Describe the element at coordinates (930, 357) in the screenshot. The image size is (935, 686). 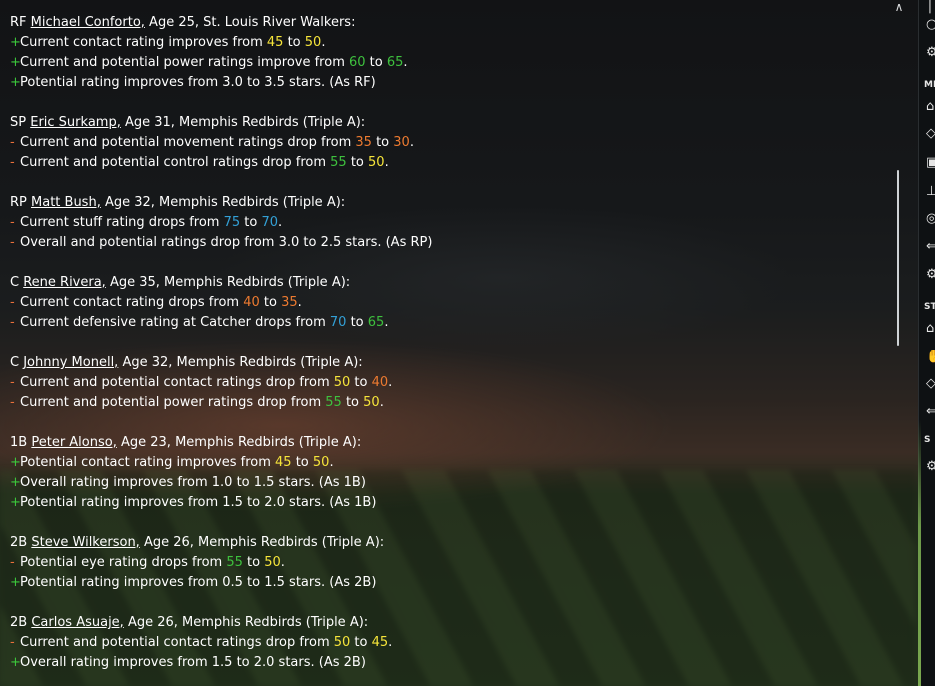
I see `hand-icon: ✋` at that location.